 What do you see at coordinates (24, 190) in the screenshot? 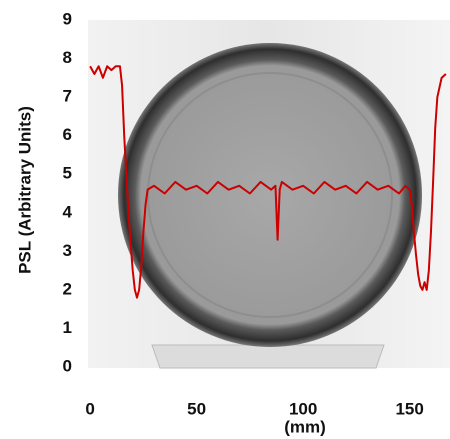
I see `y-axis-label: PSL (Arbitrary Units)` at bounding box center [24, 190].